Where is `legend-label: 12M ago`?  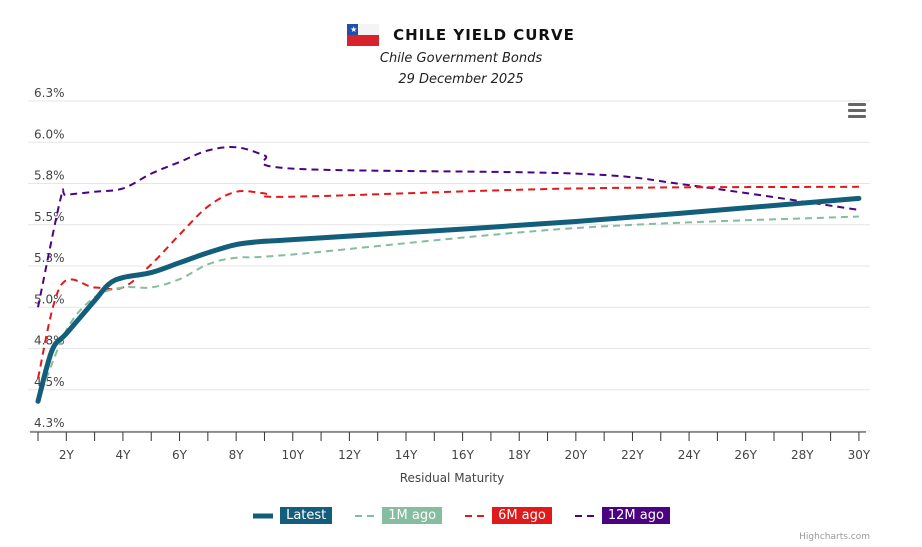 legend-label: 12M ago is located at coordinates (635, 515).